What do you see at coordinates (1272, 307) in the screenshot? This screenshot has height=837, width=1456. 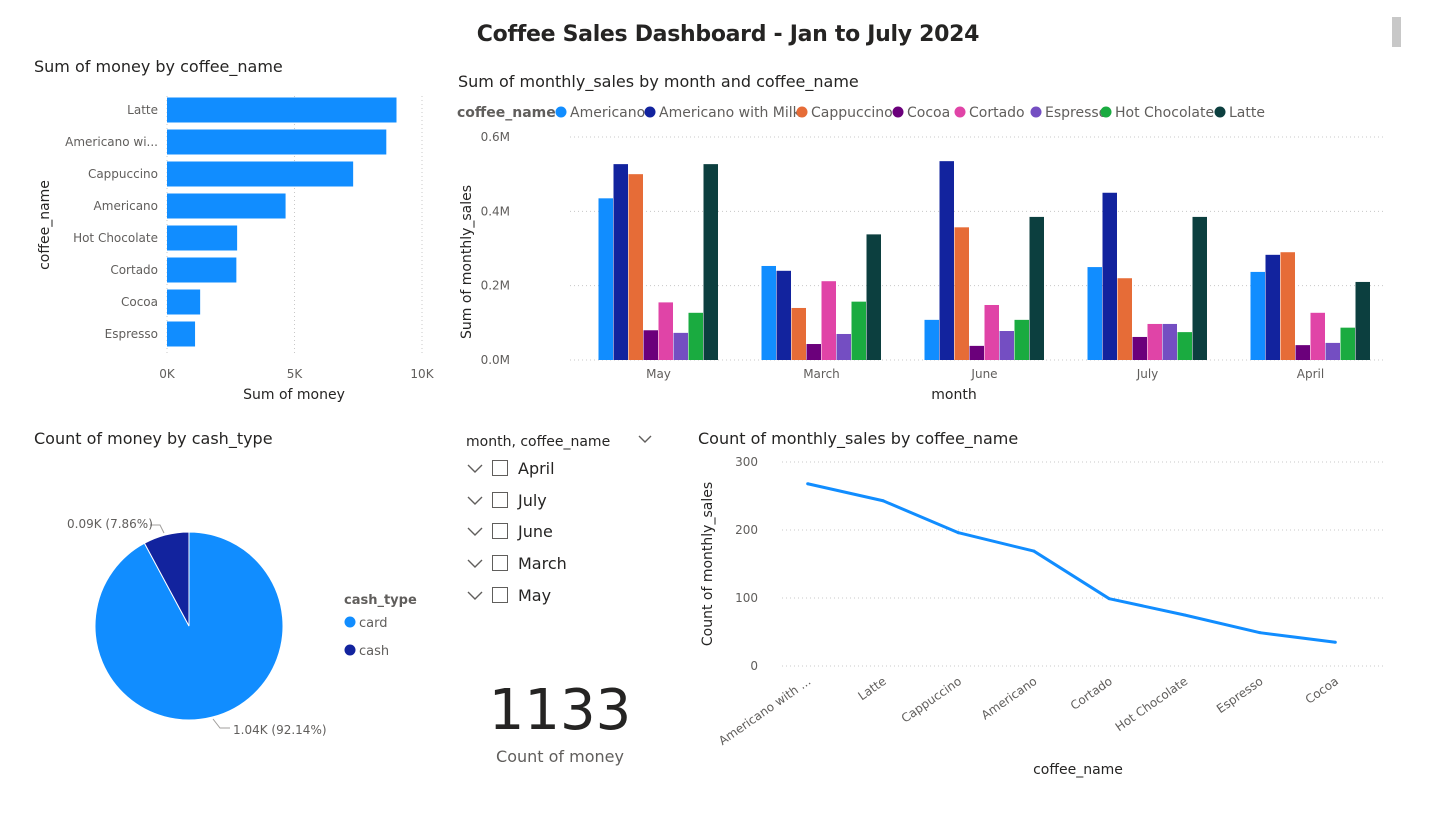 I see `column-april-americano-with-milk` at bounding box center [1272, 307].